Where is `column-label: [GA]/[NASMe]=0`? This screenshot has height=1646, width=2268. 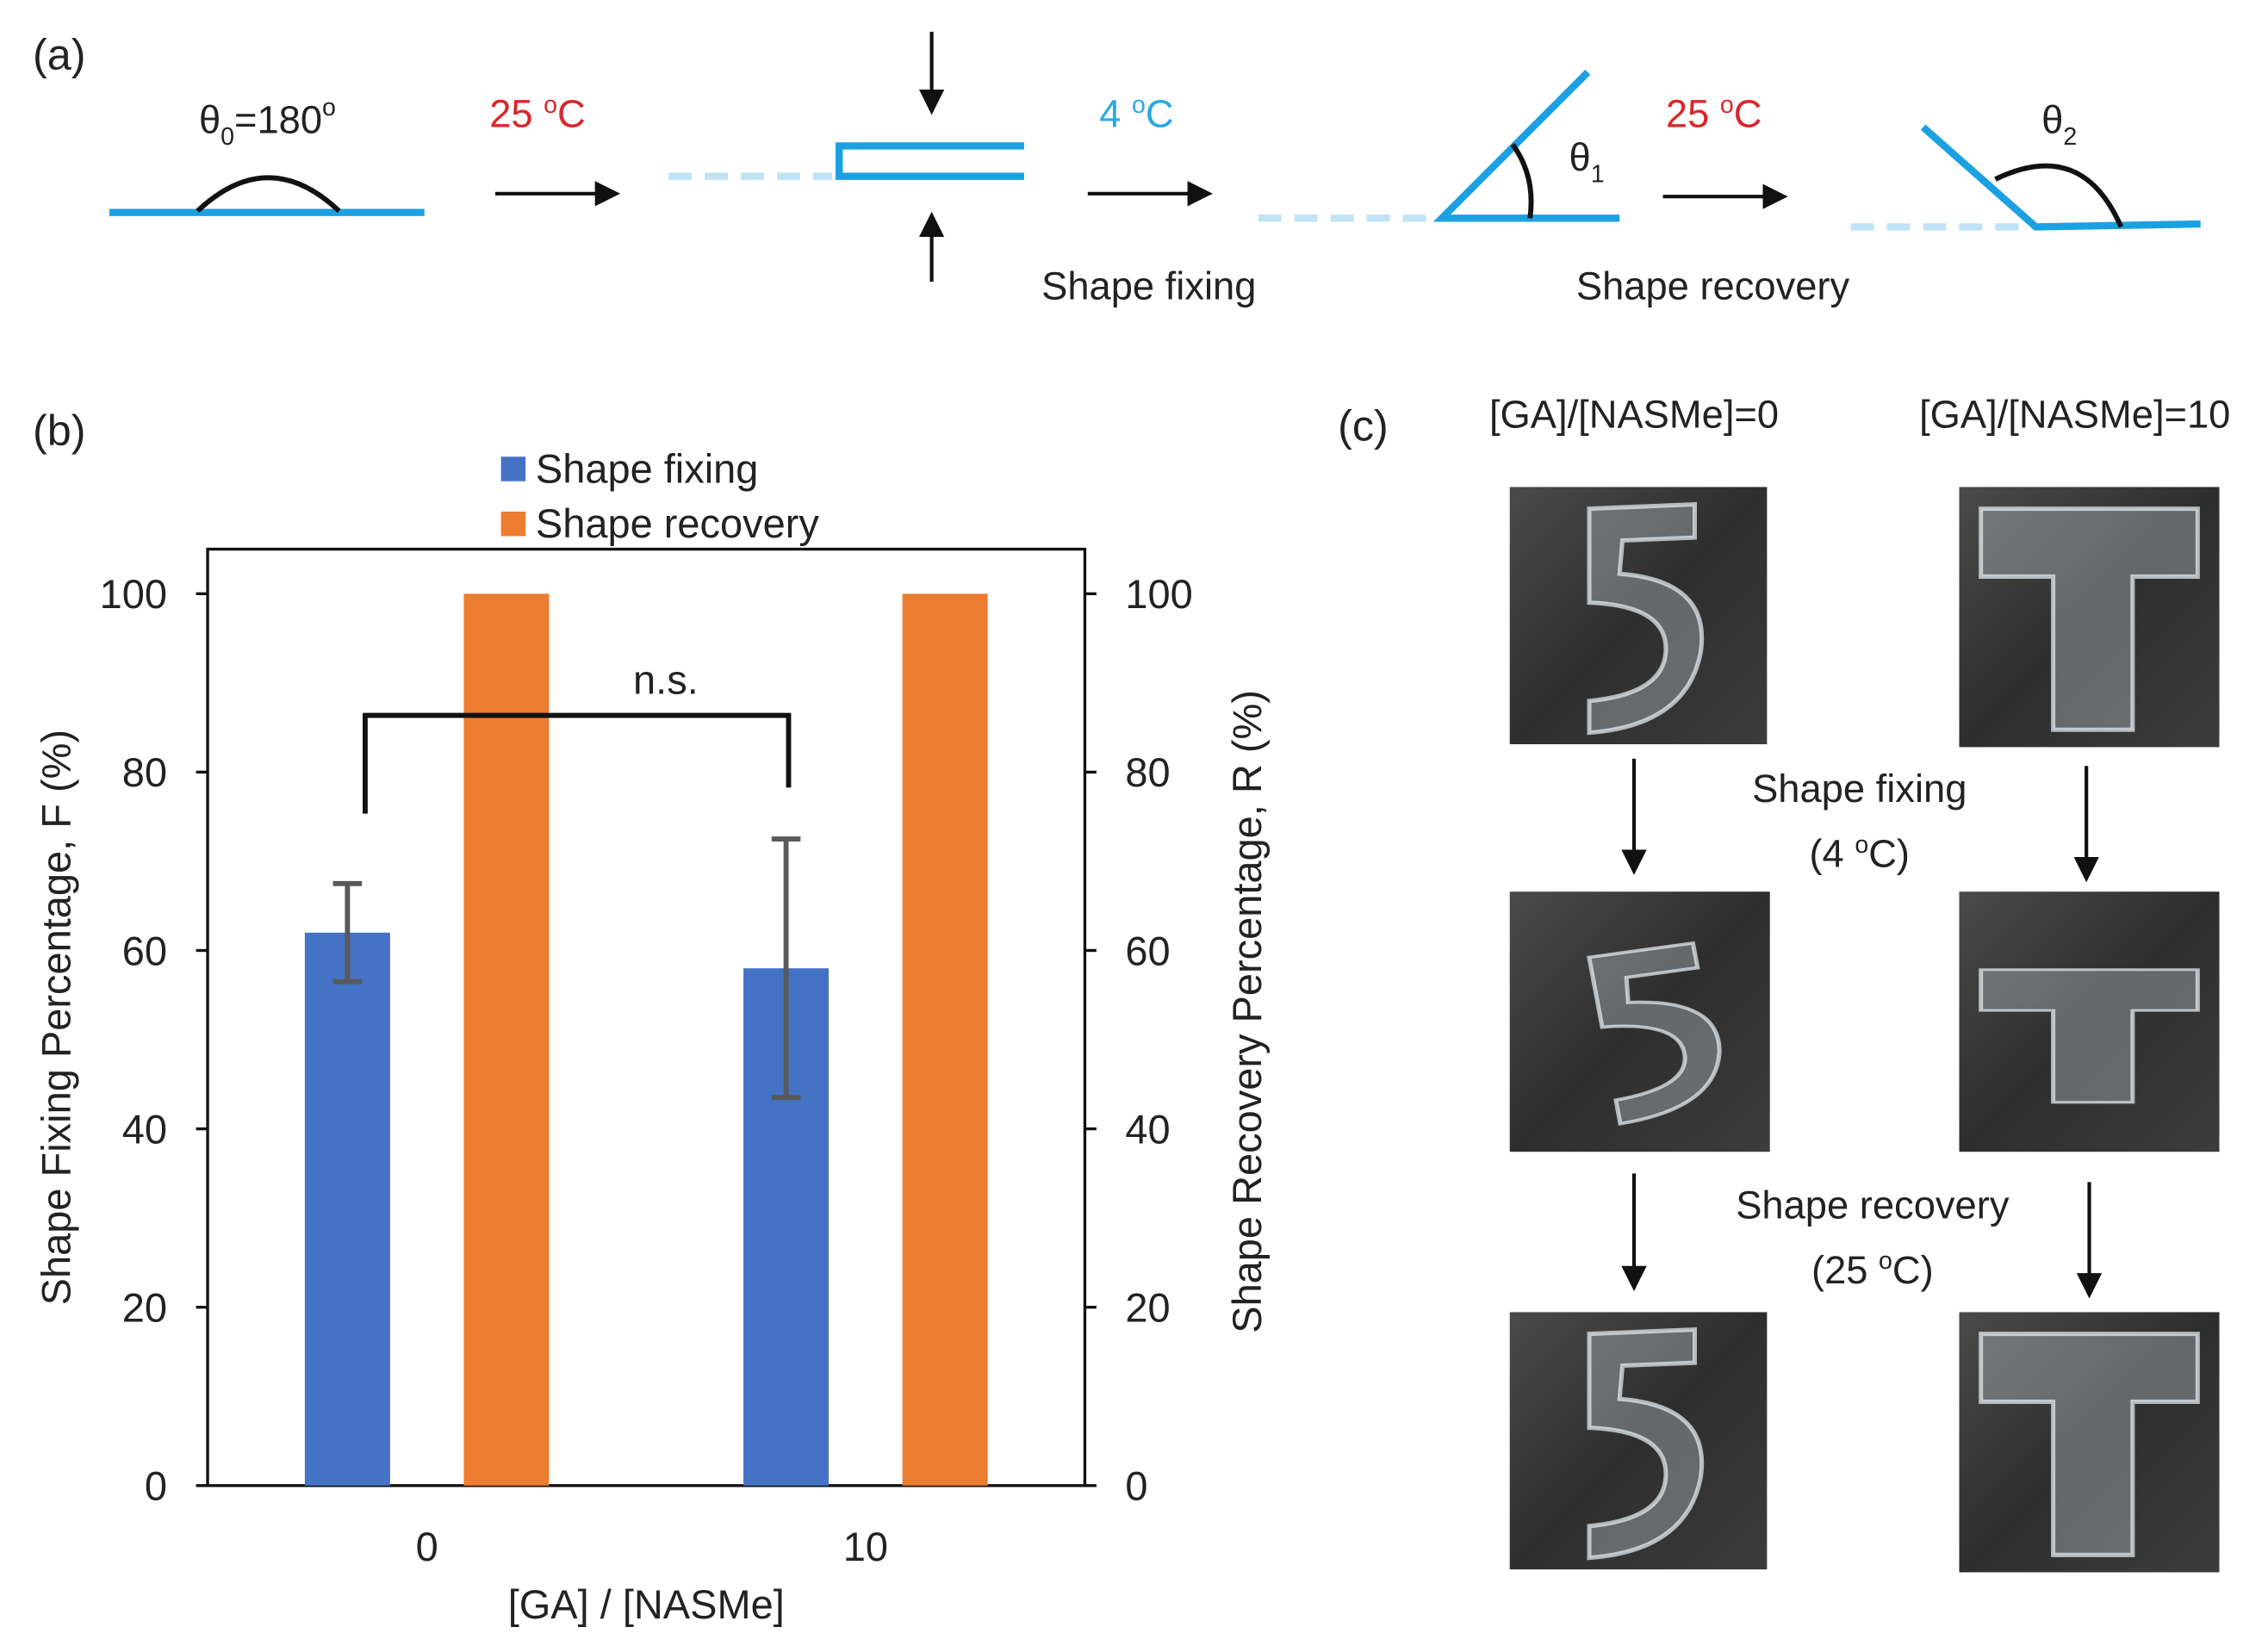 column-label: [GA]/[NASMe]=0 is located at coordinates (1634, 415).